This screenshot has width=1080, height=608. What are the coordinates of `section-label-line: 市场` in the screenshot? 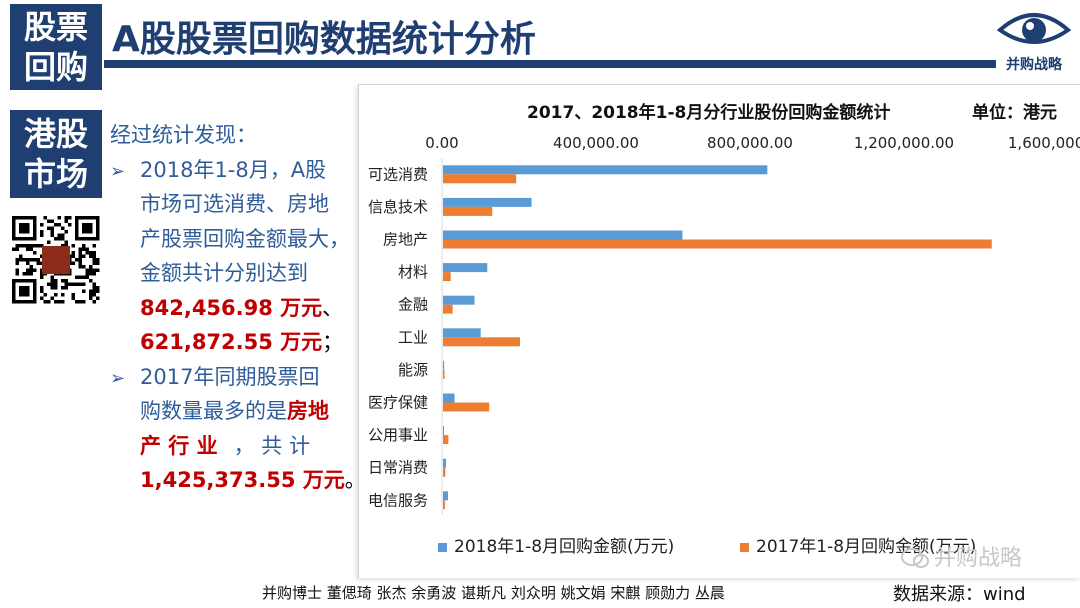 It's located at (55, 174).